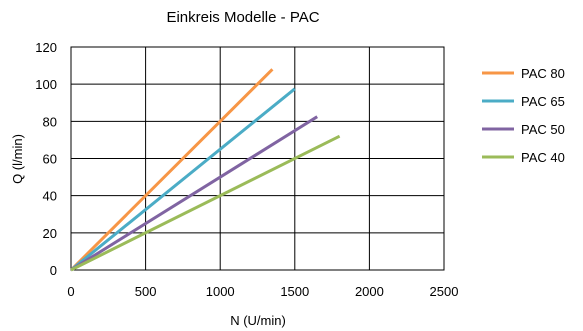 Image resolution: width=583 pixels, height=331 pixels. I want to click on x-tick-label: 2000, so click(369, 291).